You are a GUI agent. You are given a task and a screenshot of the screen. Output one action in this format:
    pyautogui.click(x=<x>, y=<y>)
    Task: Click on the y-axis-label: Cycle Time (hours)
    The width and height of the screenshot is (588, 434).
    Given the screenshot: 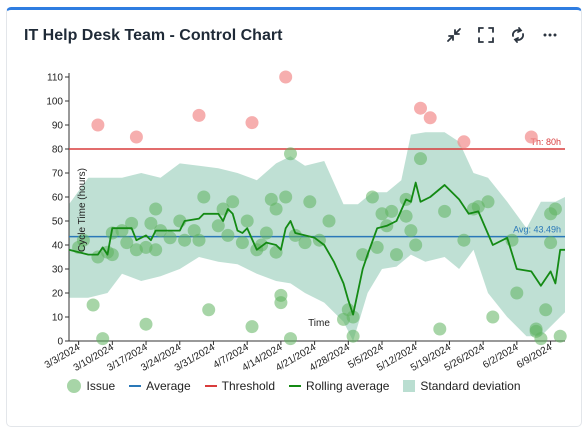 What is the action you would take?
    pyautogui.click(x=82, y=210)
    